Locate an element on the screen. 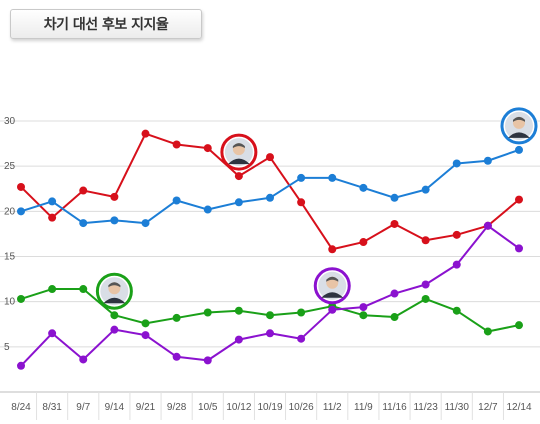 This screenshot has width=540, height=424. portrait-man-smiling-icon is located at coordinates (114, 291).